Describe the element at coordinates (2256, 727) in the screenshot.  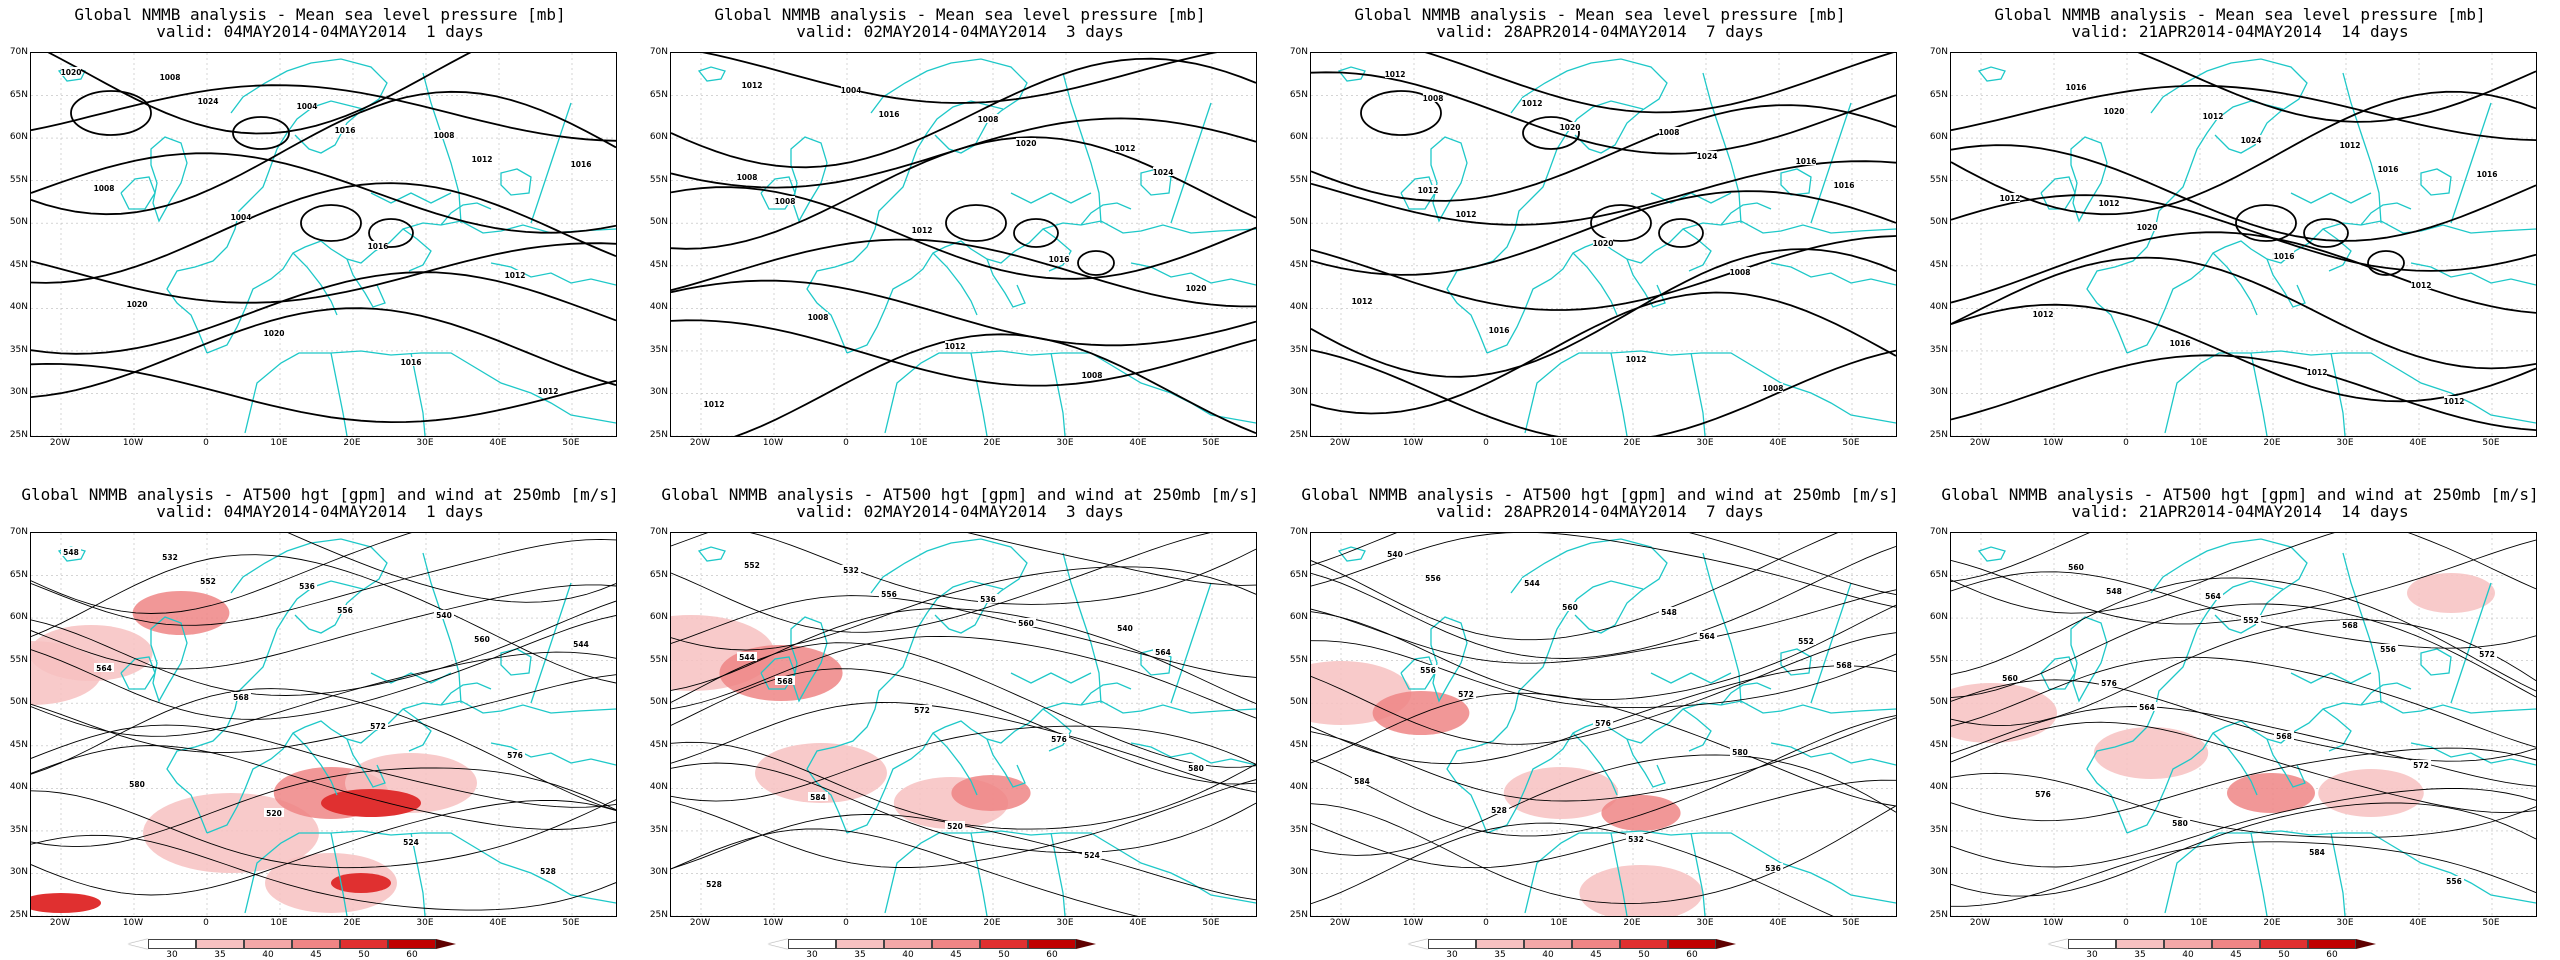
I see `coastlines` at that location.